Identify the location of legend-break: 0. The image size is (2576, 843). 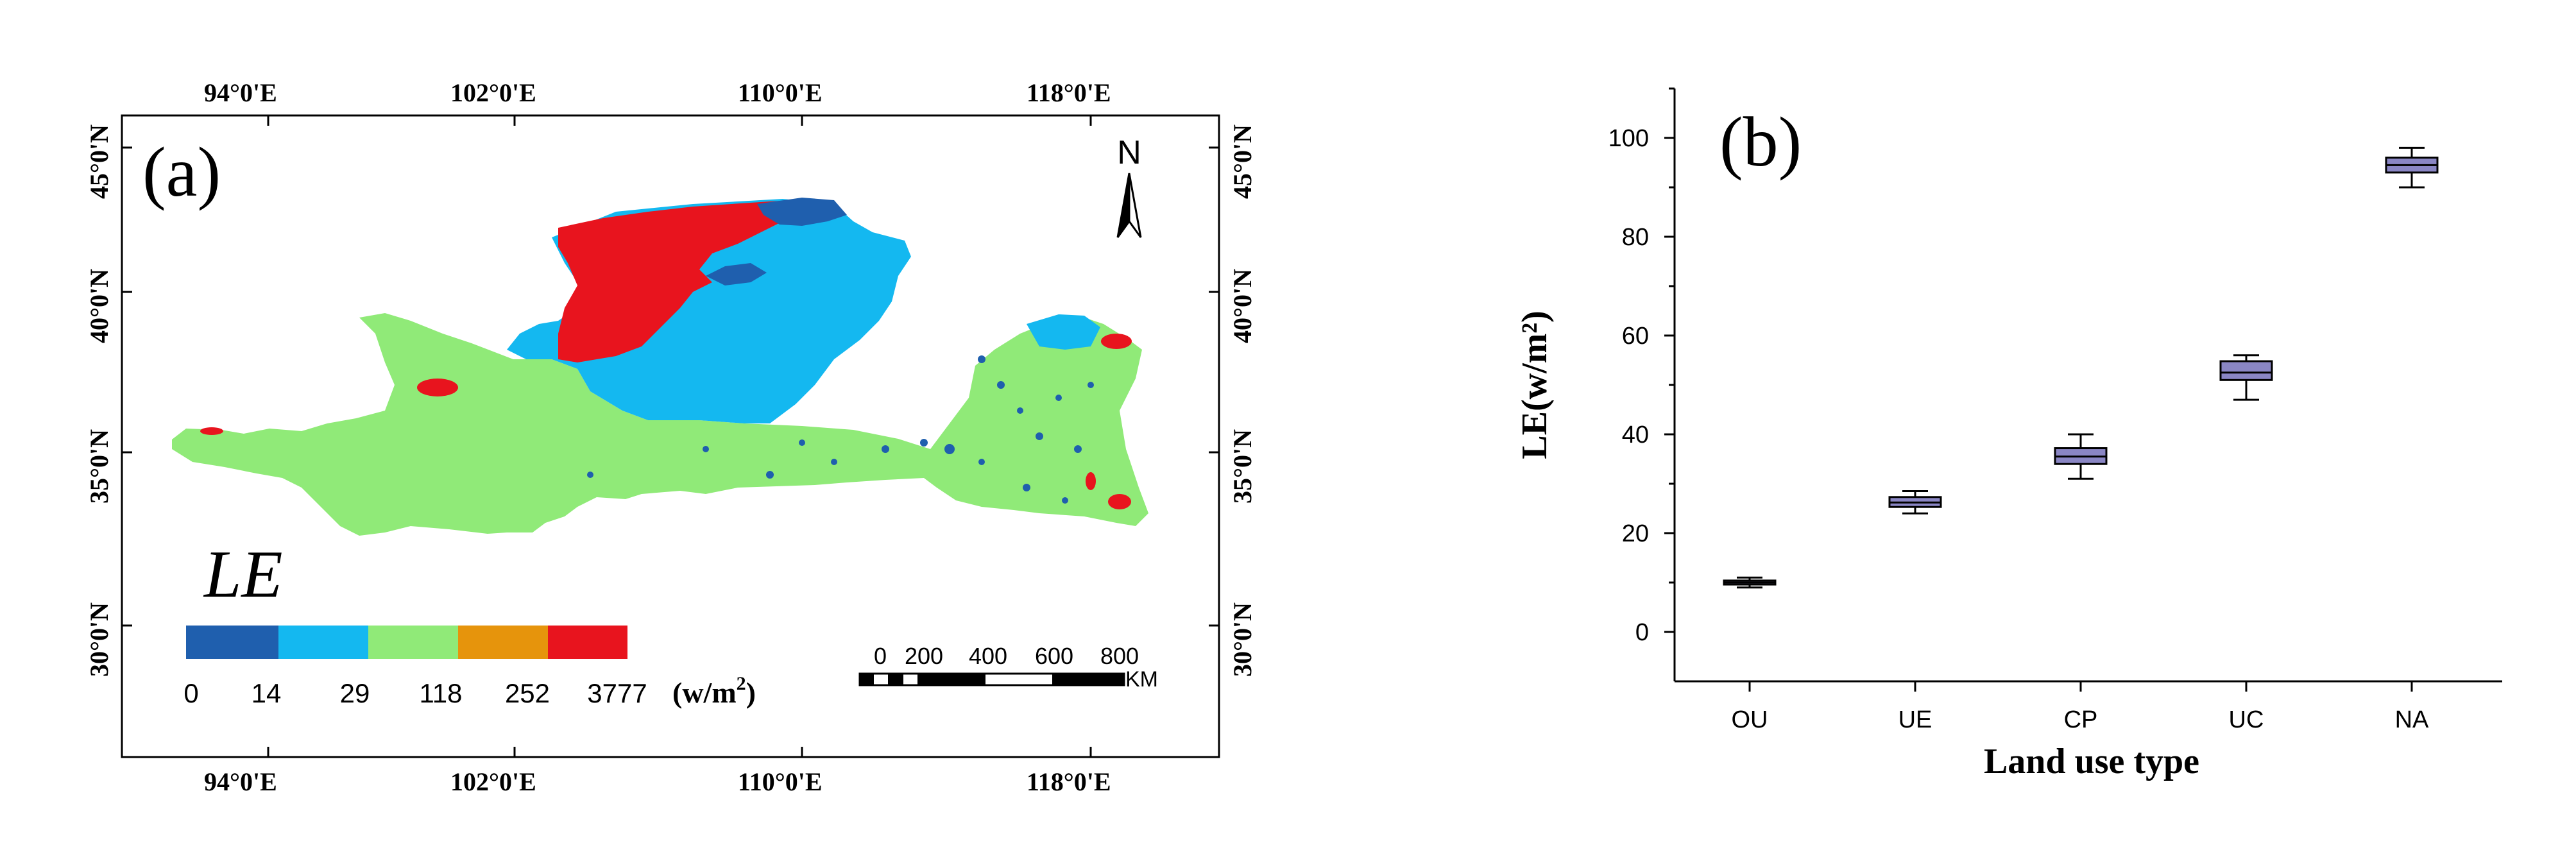
(191, 693).